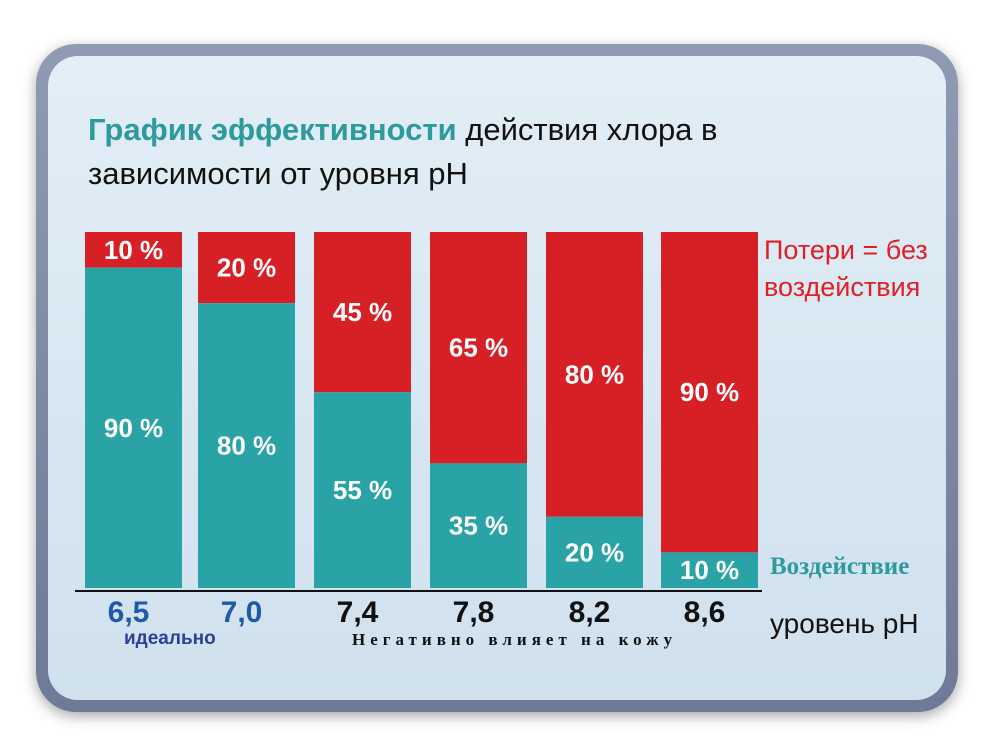 The height and width of the screenshot is (750, 1000). I want to click on legend-loss: Потери = без воздействия, so click(846, 268).